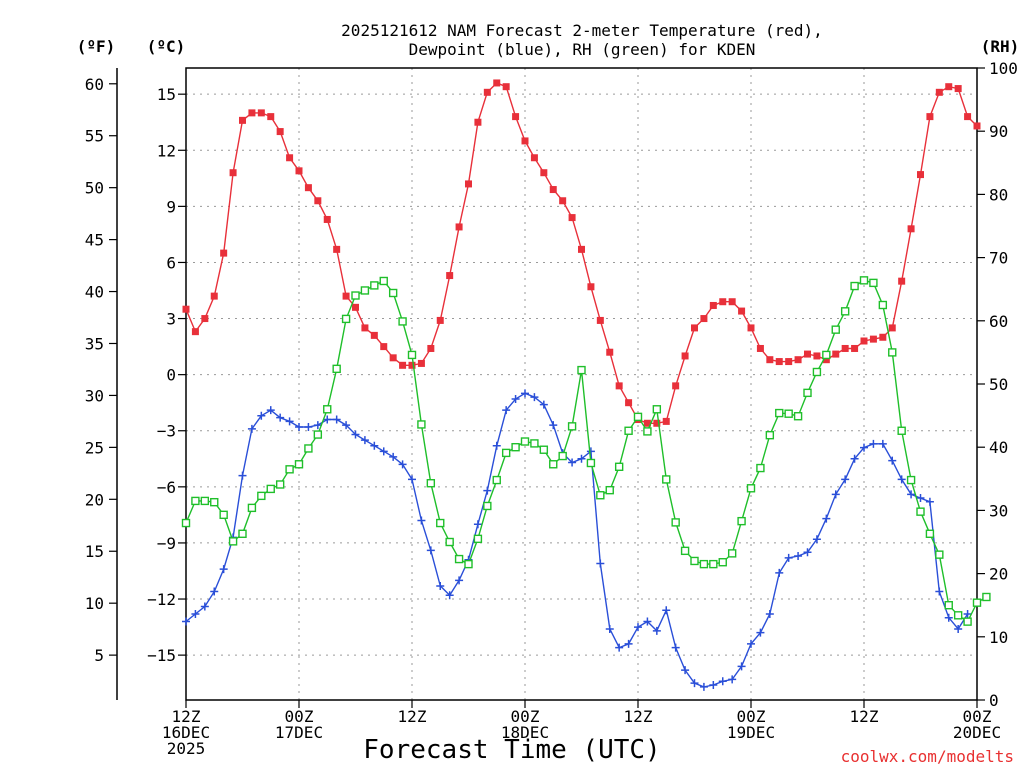  I want to click on fahrenheit-tick-label: 50, so click(94, 188).